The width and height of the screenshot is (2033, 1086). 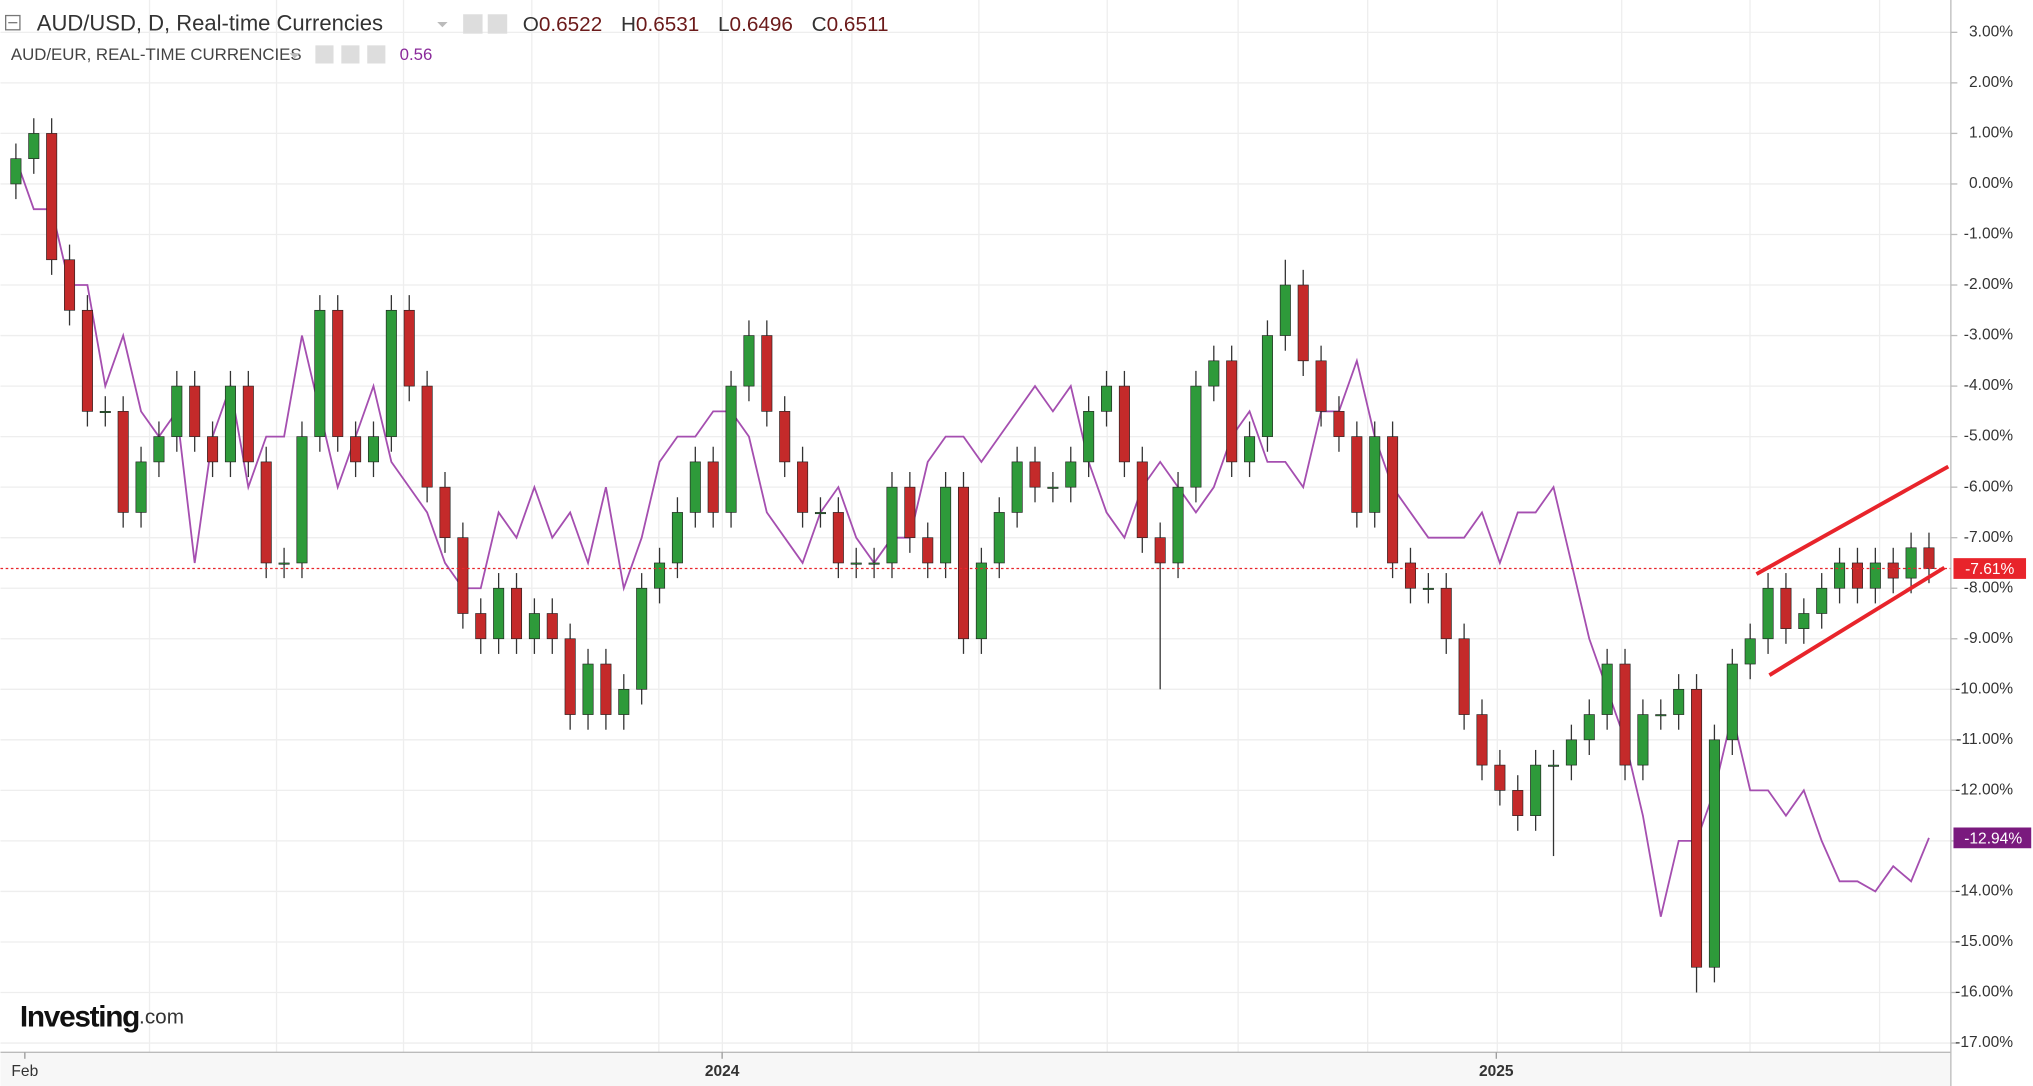 I want to click on x-tick-label: 2024, so click(x=722, y=1071).